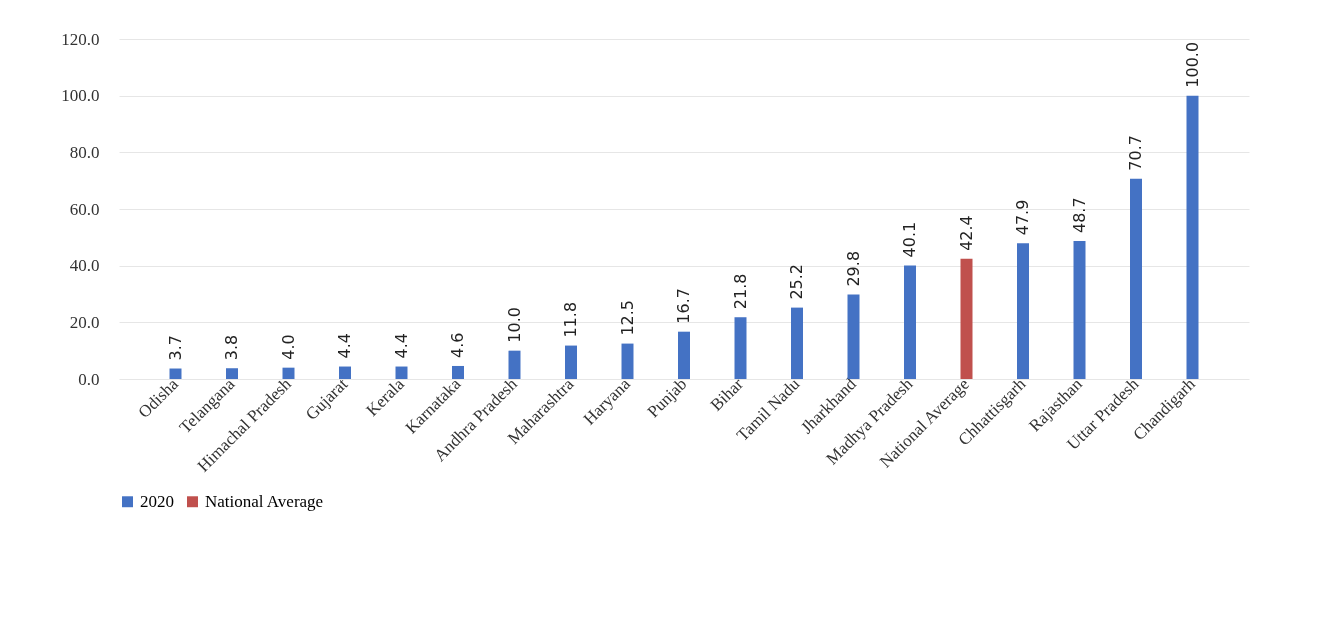  Describe the element at coordinates (84, 209) in the screenshot. I see `y-tick-label: 60.0` at that location.